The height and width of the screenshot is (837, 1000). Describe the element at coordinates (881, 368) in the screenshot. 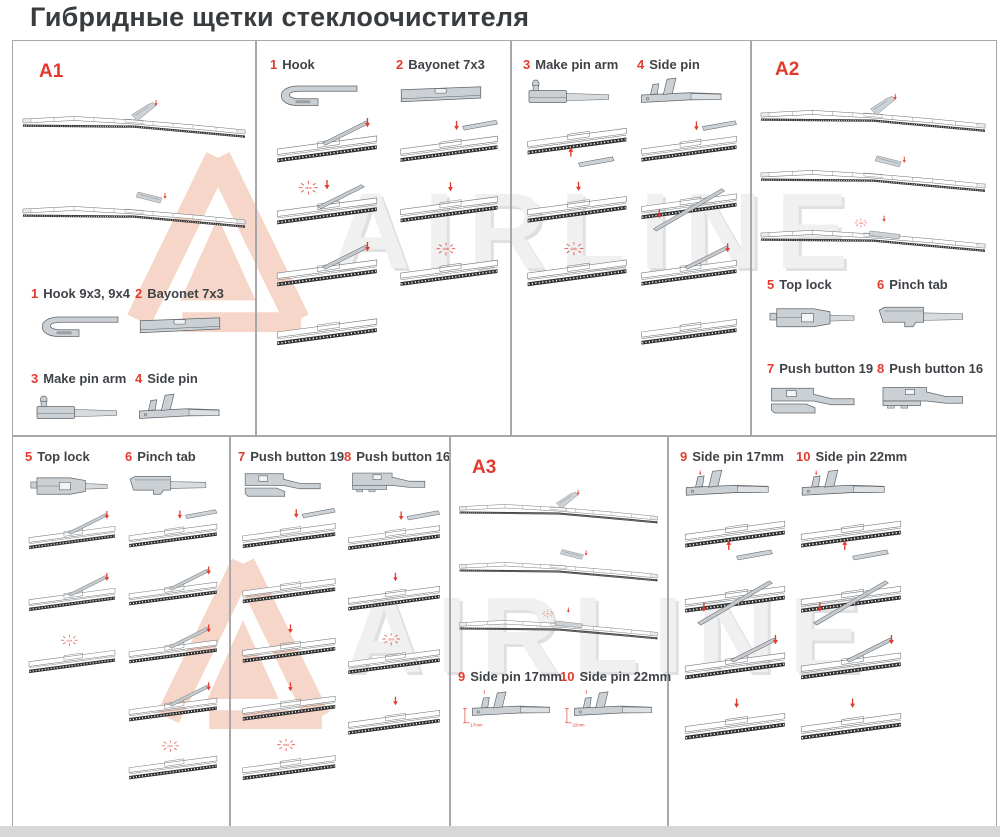

I see `adapter-number: 8` at that location.